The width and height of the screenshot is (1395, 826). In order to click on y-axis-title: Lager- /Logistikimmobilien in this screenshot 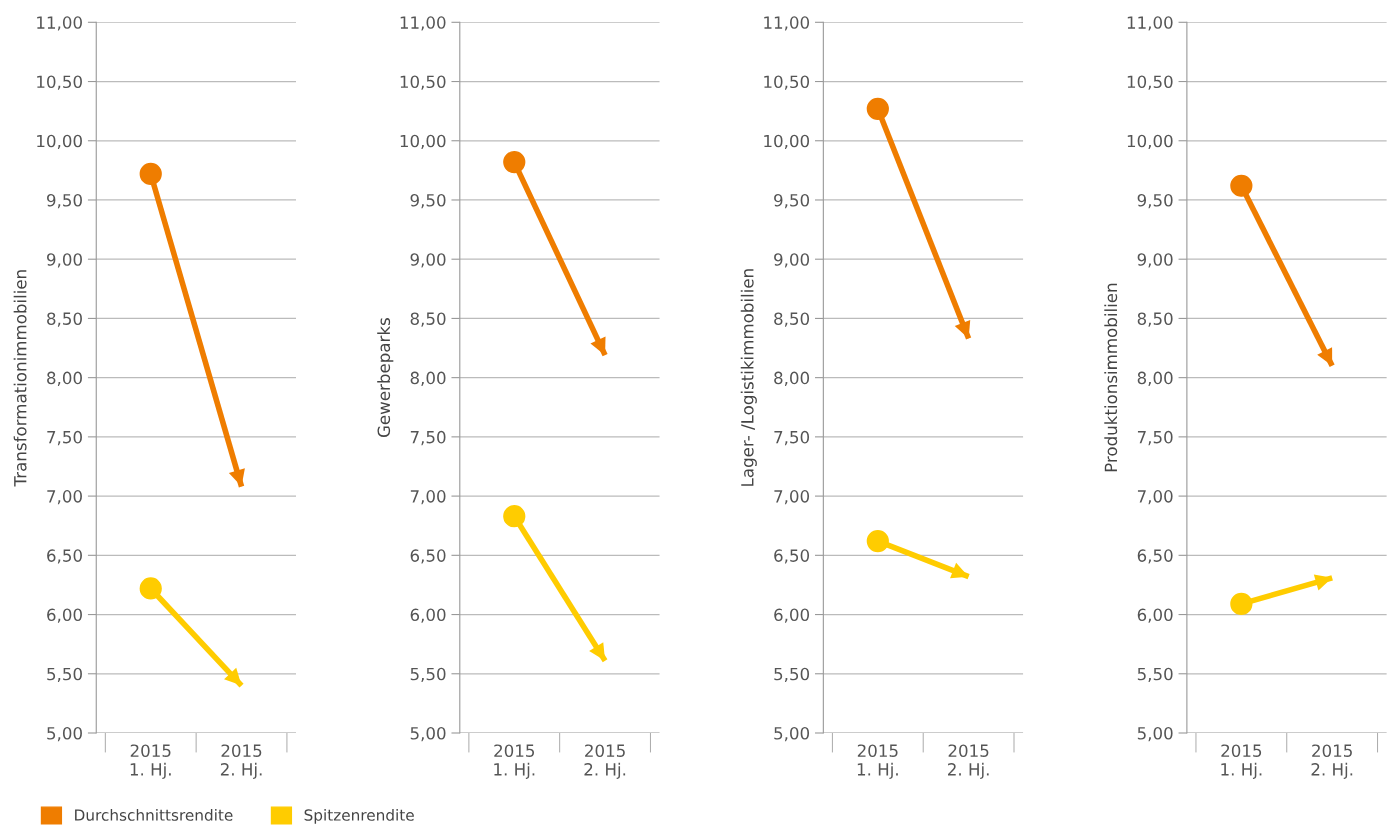, I will do `click(748, 377)`.